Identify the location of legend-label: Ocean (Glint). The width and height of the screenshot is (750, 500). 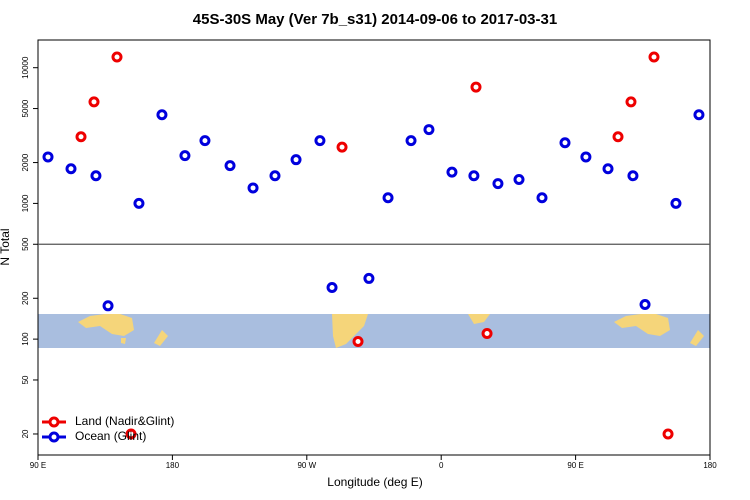
(110, 436).